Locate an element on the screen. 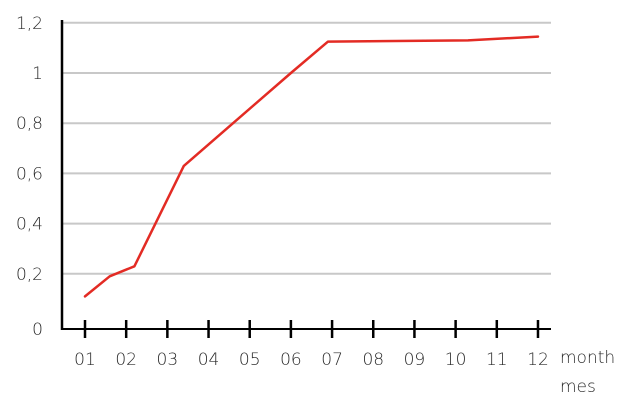 The width and height of the screenshot is (626, 396). y-tick-label: 0,8 is located at coordinates (29, 124).